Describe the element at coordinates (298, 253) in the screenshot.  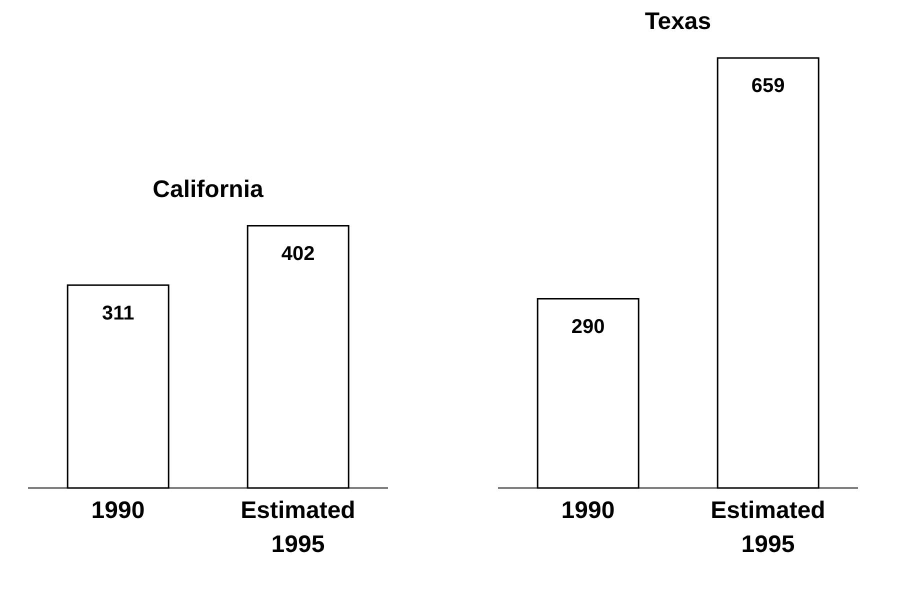
I see `data-label: 402` at that location.